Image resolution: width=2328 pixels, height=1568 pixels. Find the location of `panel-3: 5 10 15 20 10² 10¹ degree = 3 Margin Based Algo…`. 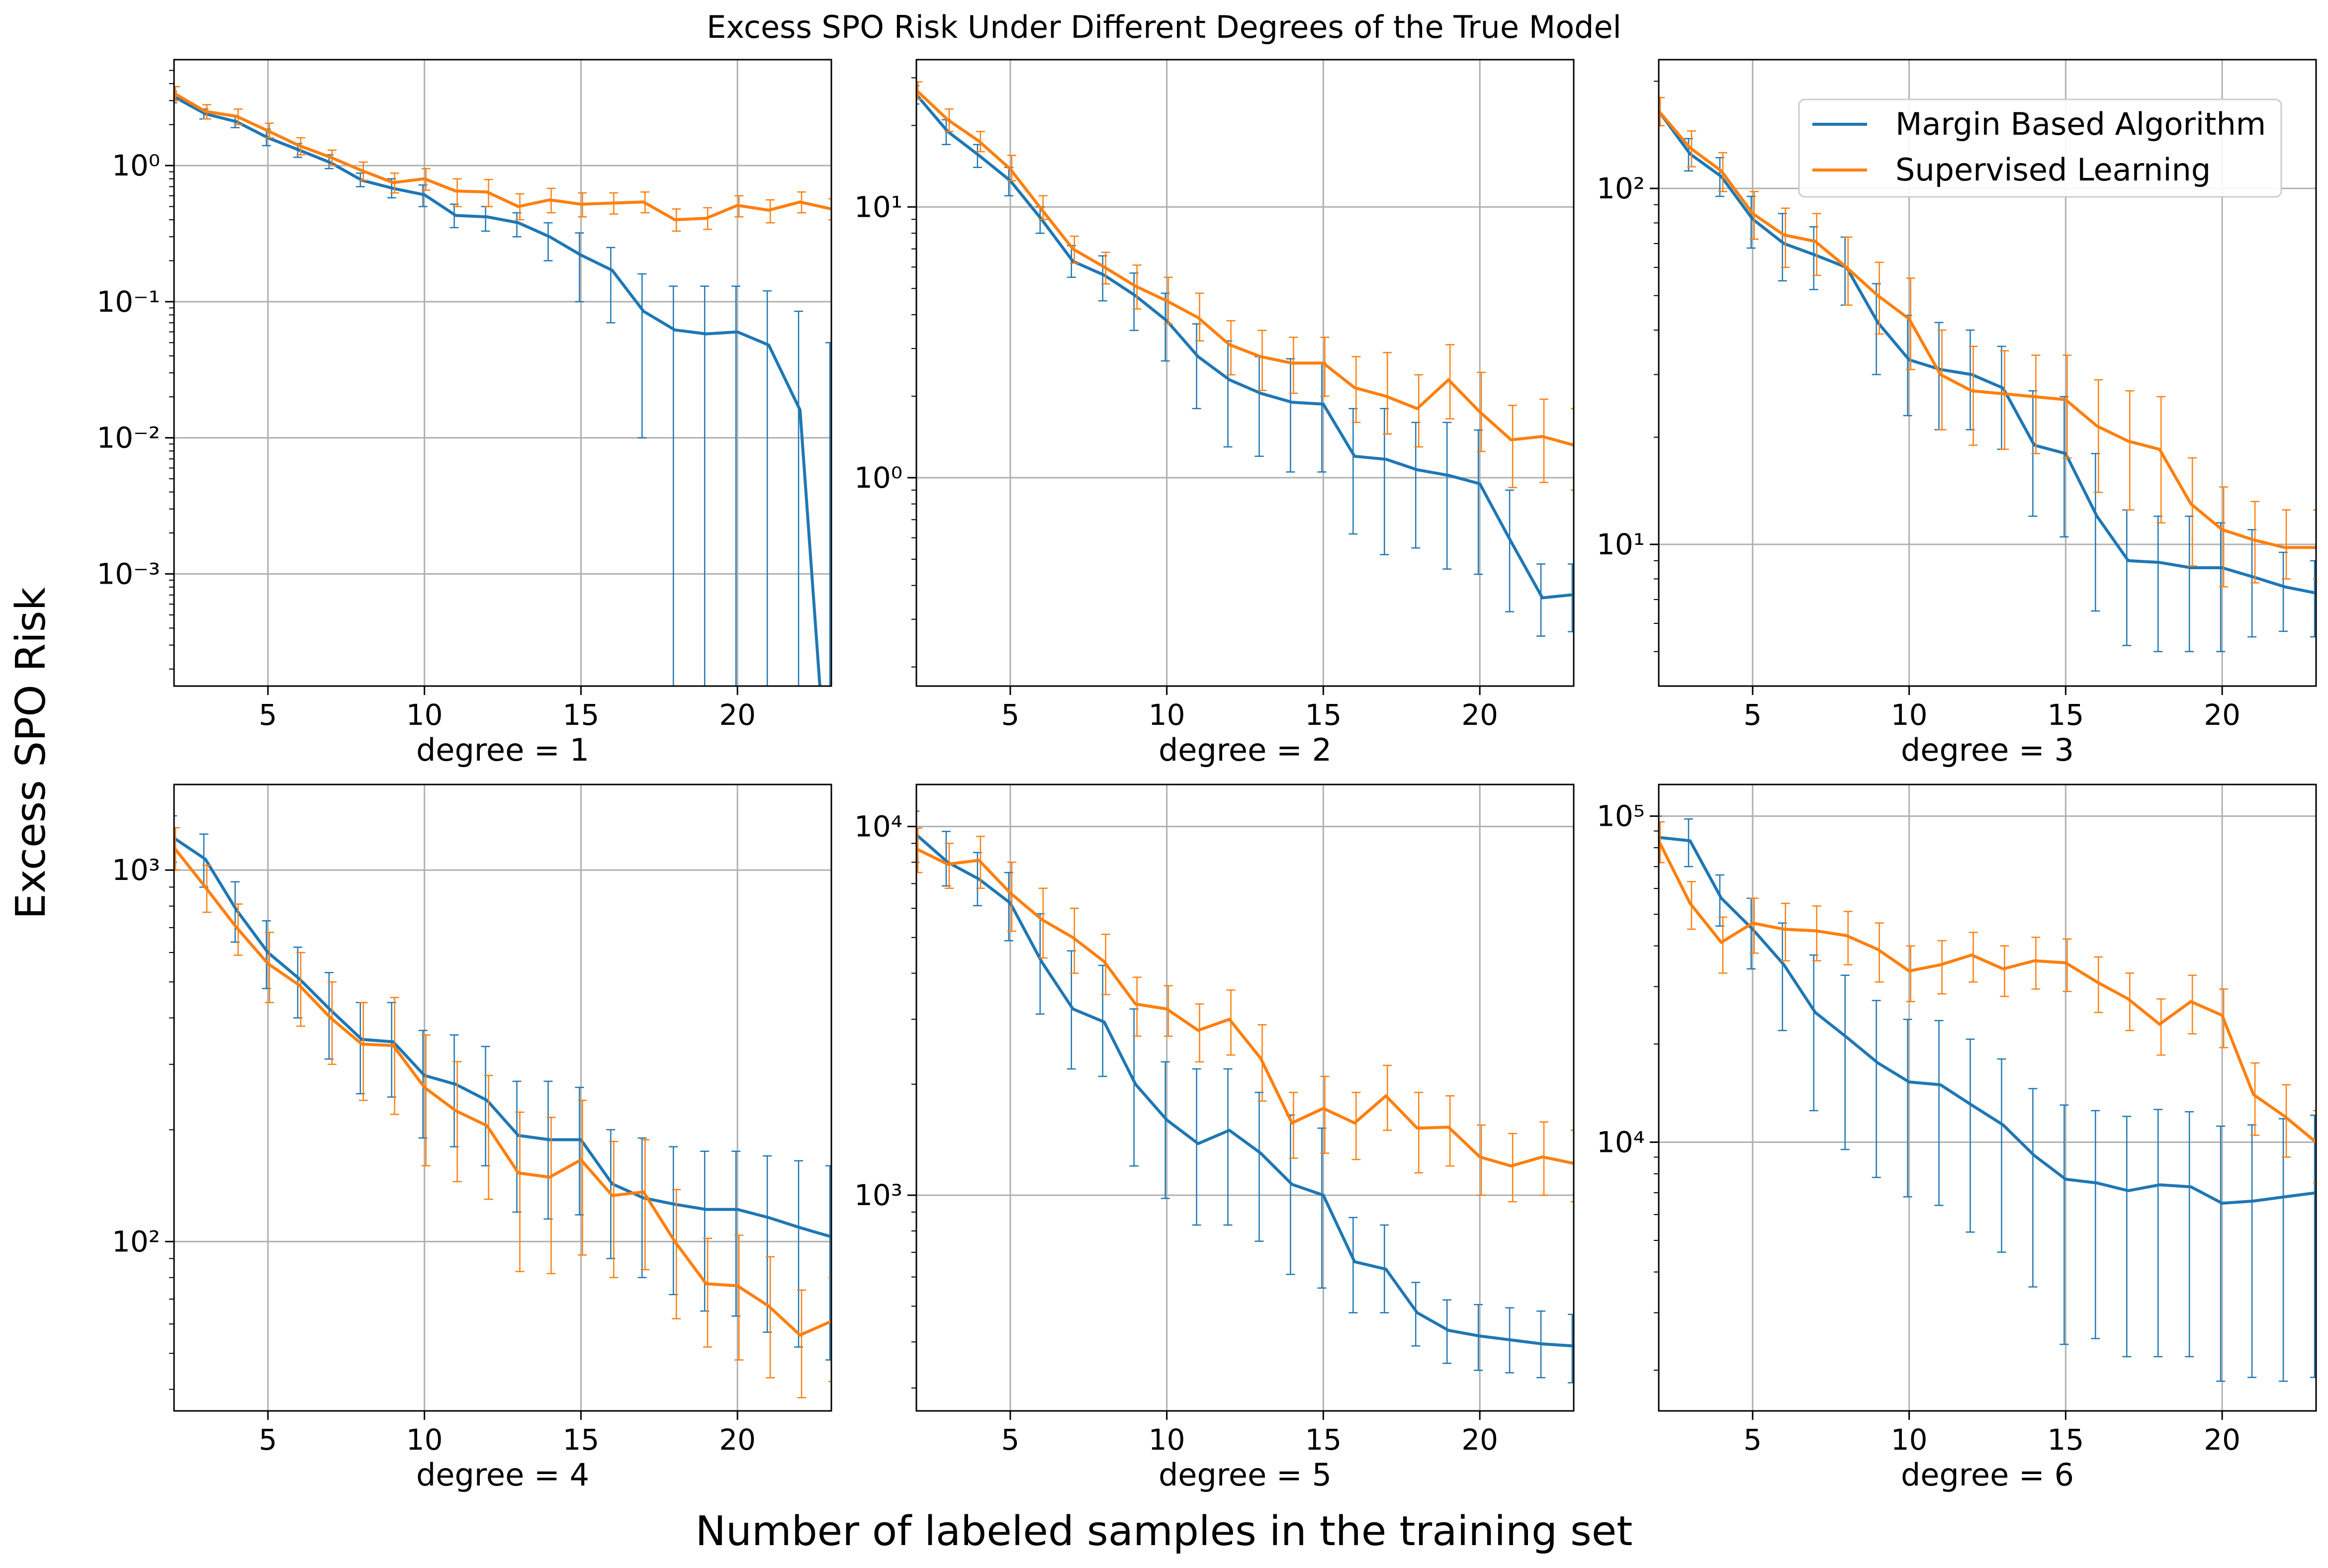

panel-3: 5 10 15 20 10² 10¹ degree = 3 Margin Based Algo… is located at coordinates (1957, 414).